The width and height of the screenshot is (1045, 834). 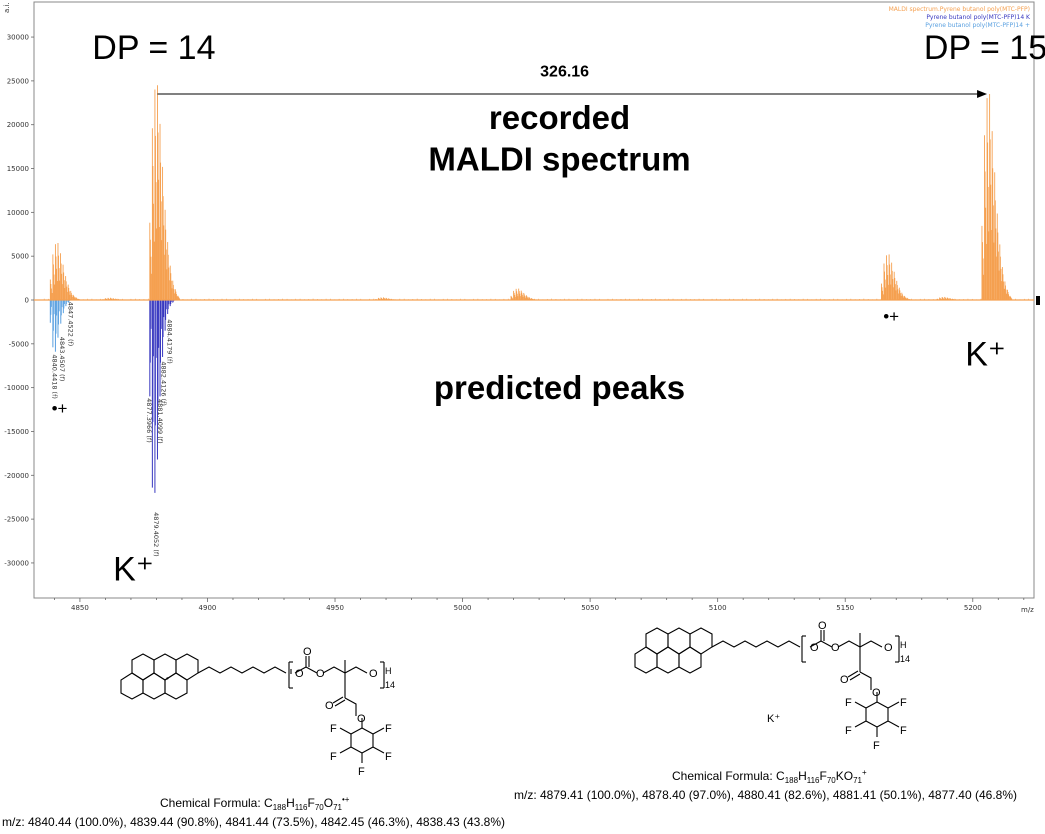 What do you see at coordinates (54, 376) in the screenshot?
I see `peak-label: 4840.4418 (f)` at bounding box center [54, 376].